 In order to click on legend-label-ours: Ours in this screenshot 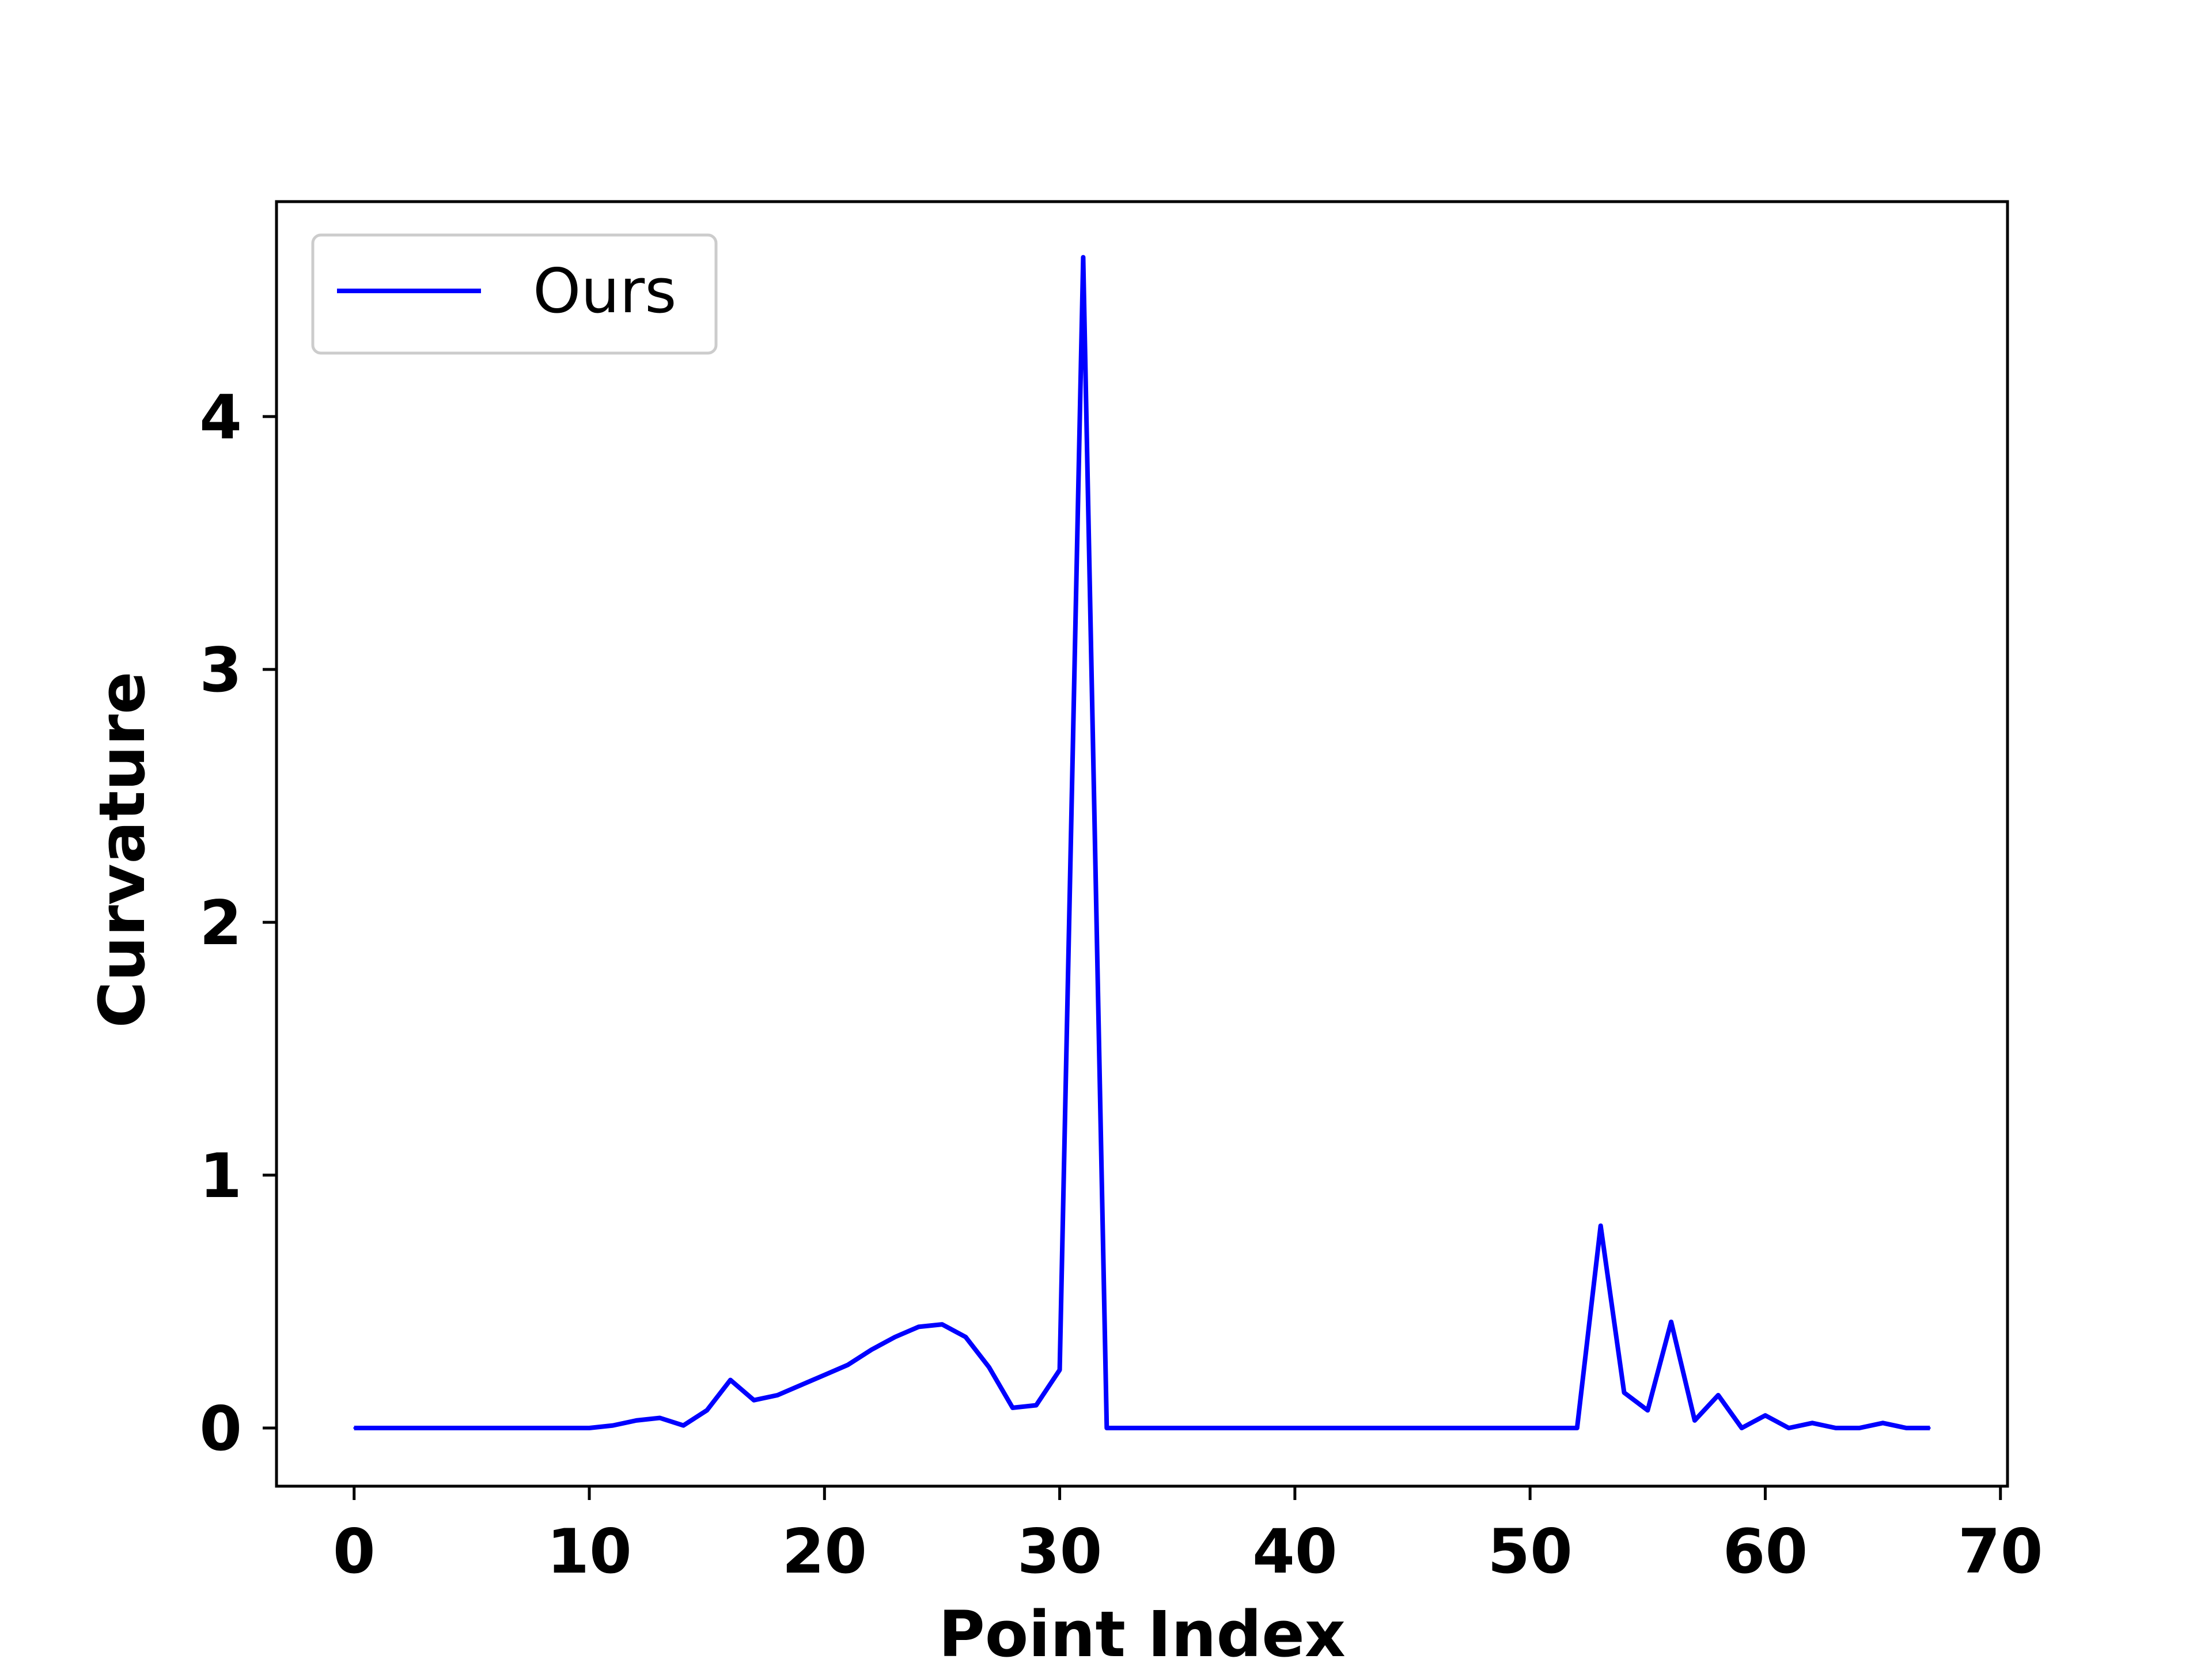, I will do `click(604, 291)`.